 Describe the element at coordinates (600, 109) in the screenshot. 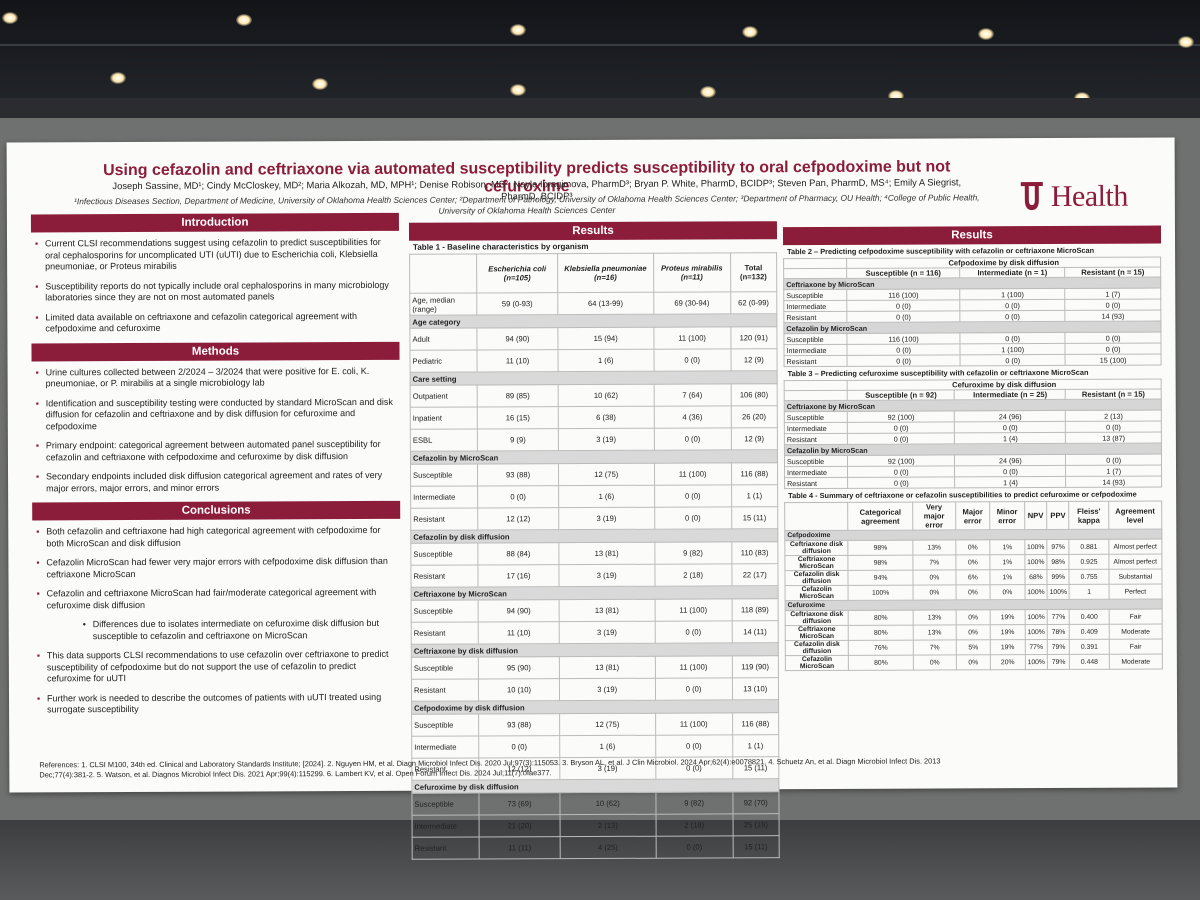

I see `poster-board-frame` at that location.